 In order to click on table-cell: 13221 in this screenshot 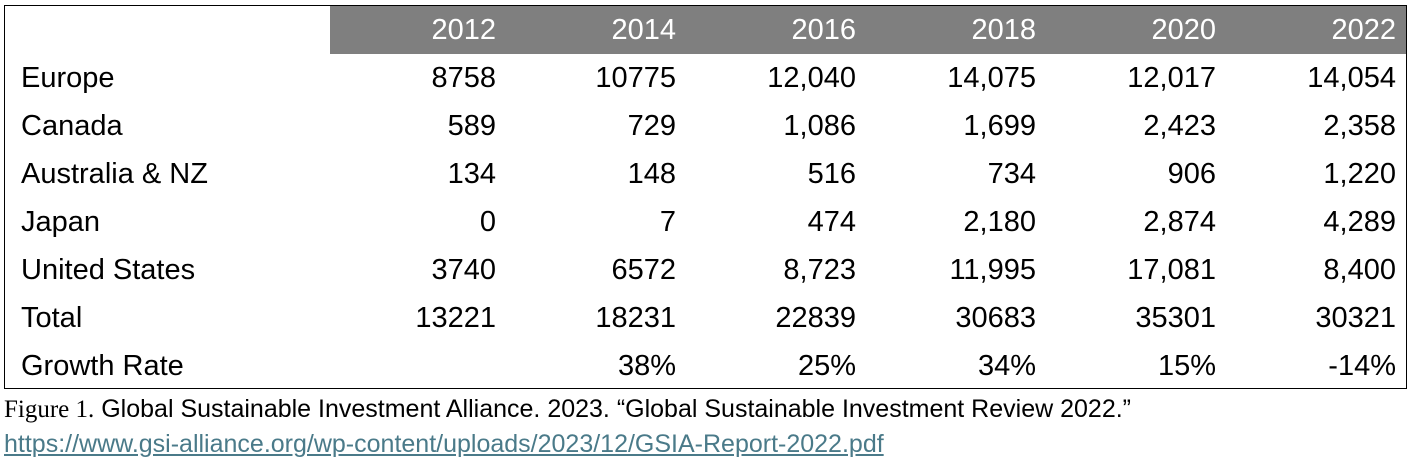, I will do `click(455, 317)`.